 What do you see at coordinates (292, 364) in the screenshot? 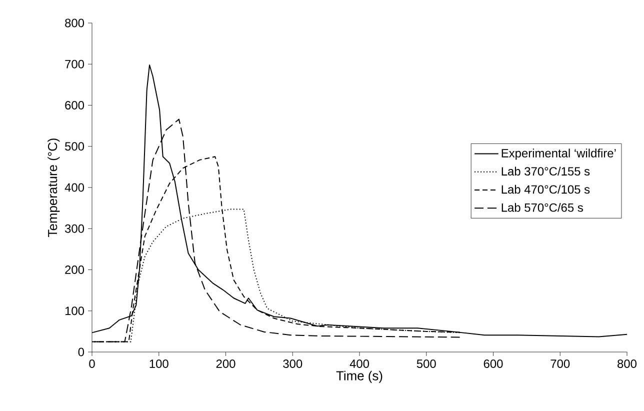
I see `x-tick-label: 300` at bounding box center [292, 364].